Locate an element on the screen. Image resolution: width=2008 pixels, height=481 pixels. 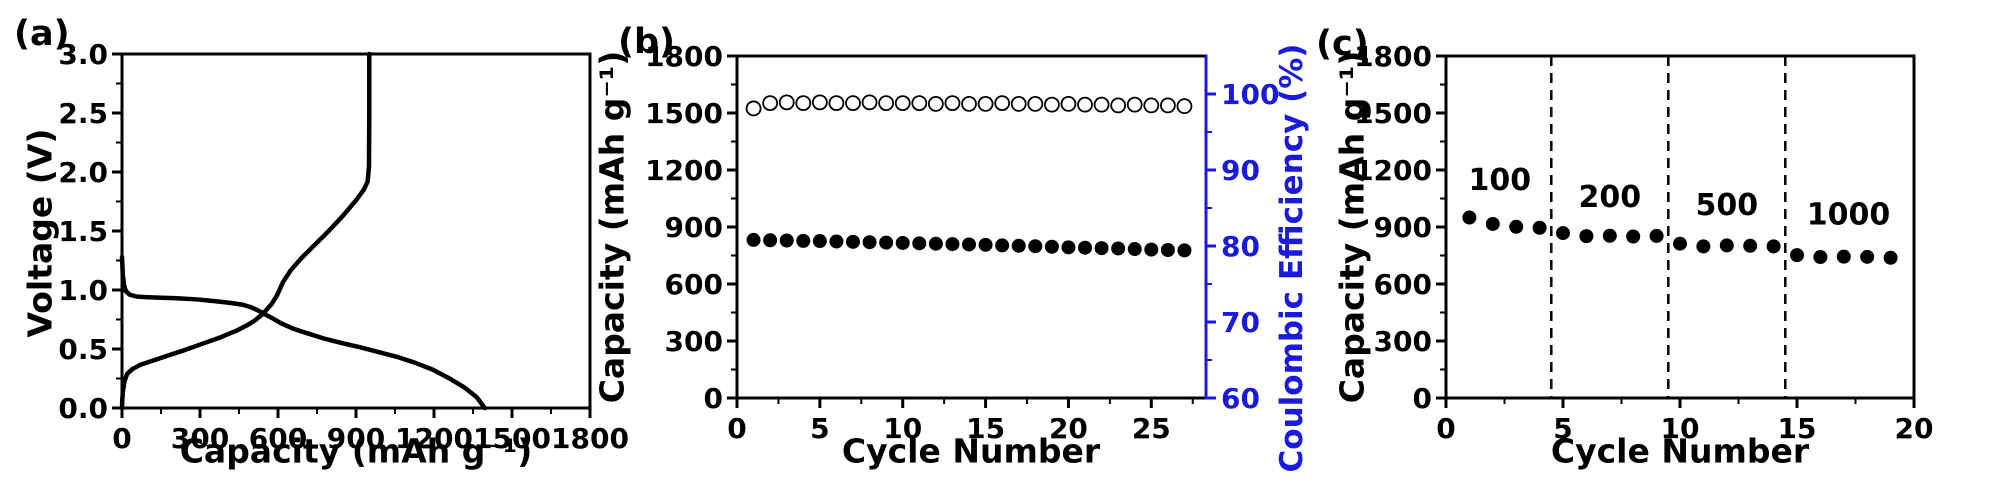
y-axis-title-c: Capacity (mAh g⁻¹) is located at coordinates (1352, 227).